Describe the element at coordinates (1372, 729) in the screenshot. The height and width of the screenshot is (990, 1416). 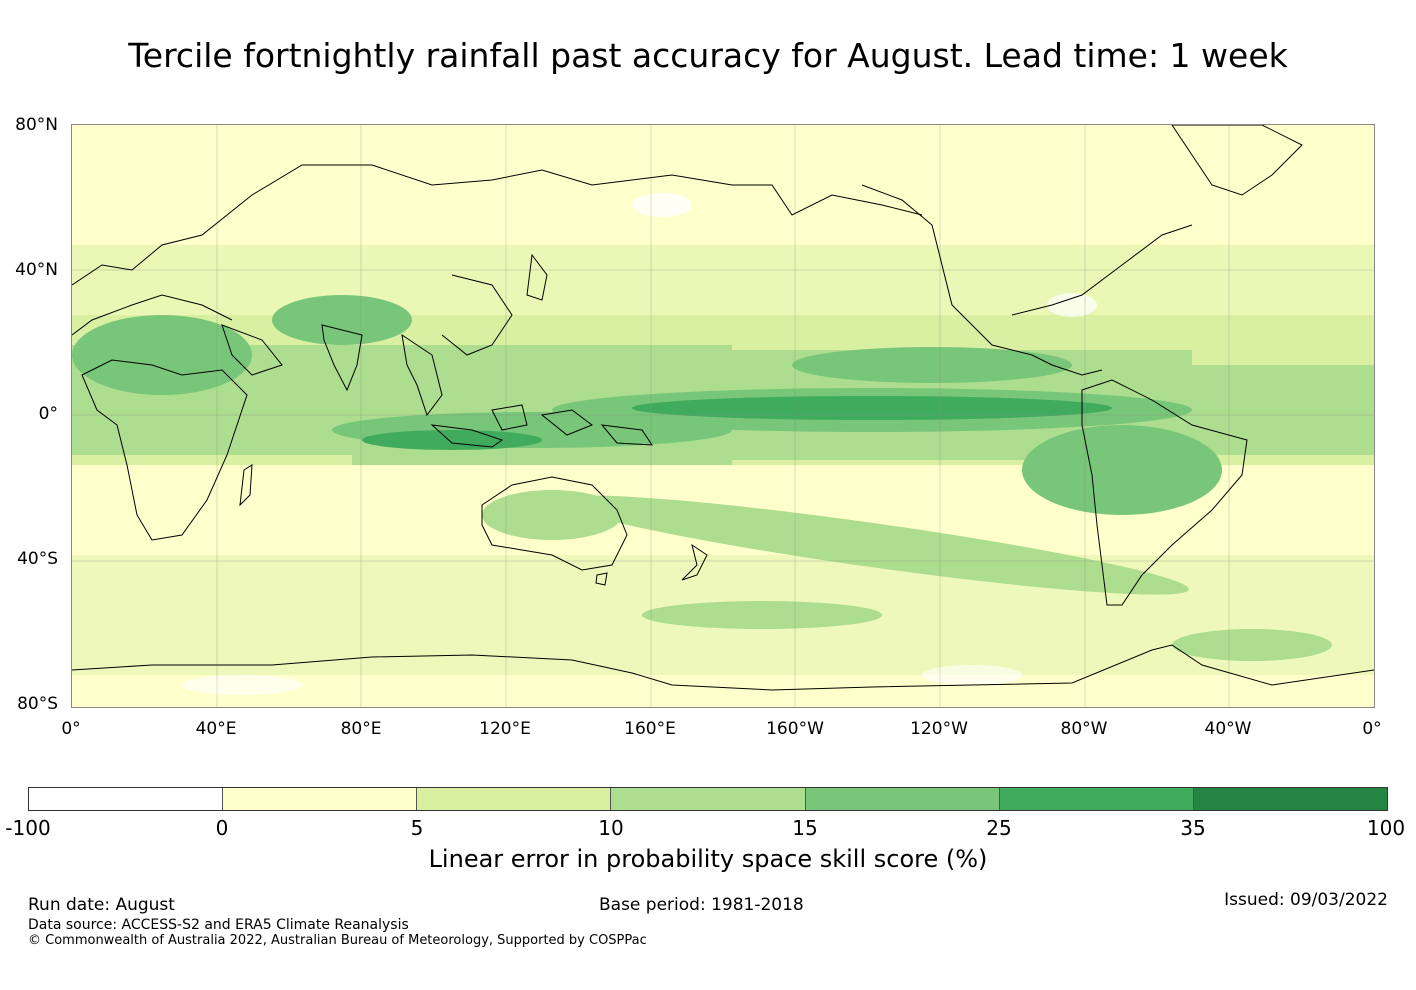
I see `lon-label-0-right: 0°` at that location.